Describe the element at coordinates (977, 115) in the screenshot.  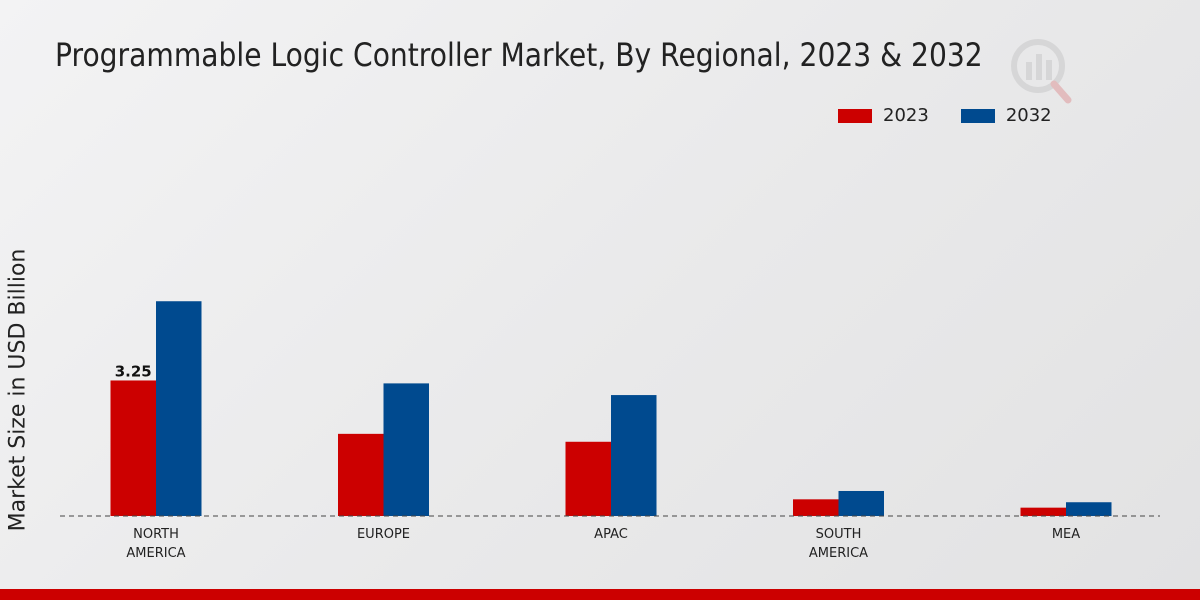
I see `legend-swatch-2032` at that location.